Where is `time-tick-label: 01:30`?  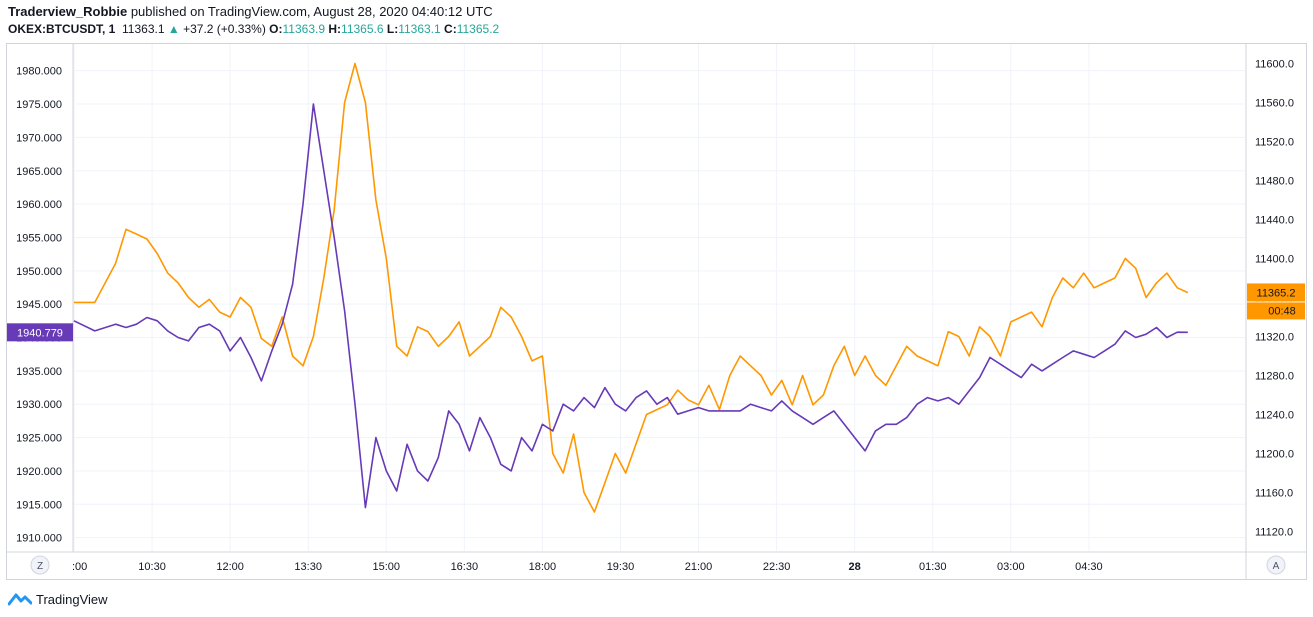 time-tick-label: 01:30 is located at coordinates (933, 567).